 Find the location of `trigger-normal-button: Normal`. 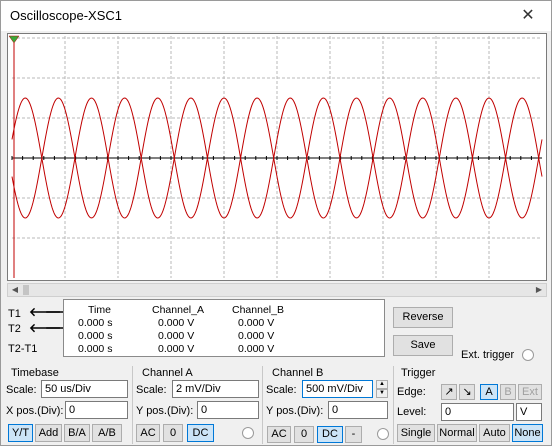

trigger-normal-button: Normal is located at coordinates (457, 433).